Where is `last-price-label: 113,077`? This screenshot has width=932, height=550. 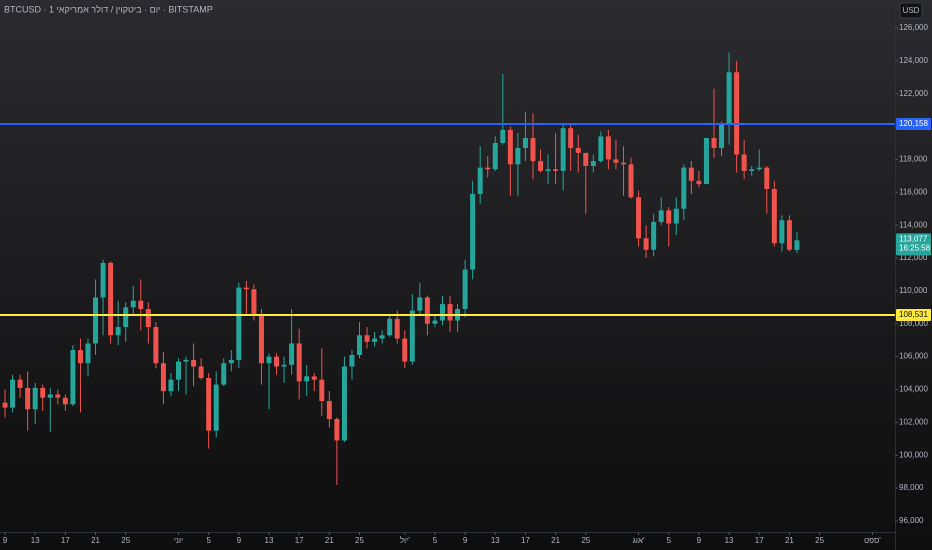 last-price-label: 113,077 is located at coordinates (913, 238).